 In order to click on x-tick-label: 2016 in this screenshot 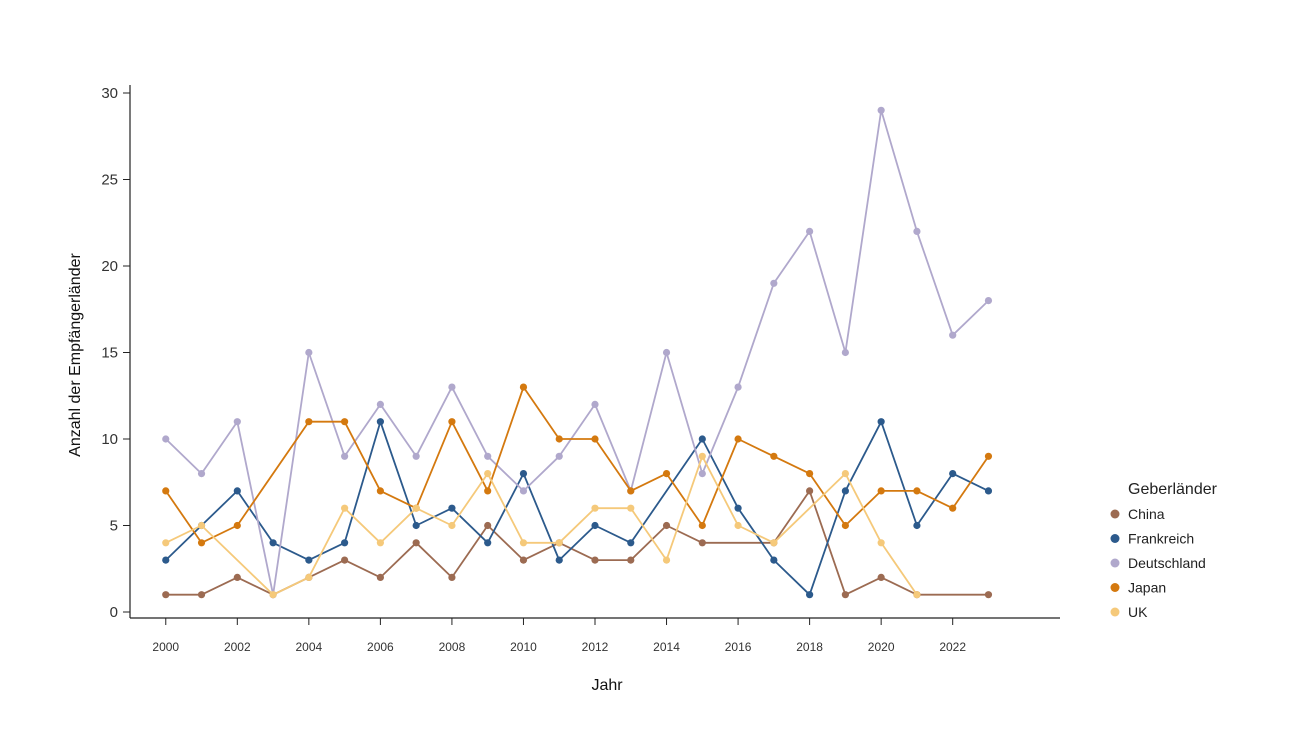, I will do `click(738, 647)`.